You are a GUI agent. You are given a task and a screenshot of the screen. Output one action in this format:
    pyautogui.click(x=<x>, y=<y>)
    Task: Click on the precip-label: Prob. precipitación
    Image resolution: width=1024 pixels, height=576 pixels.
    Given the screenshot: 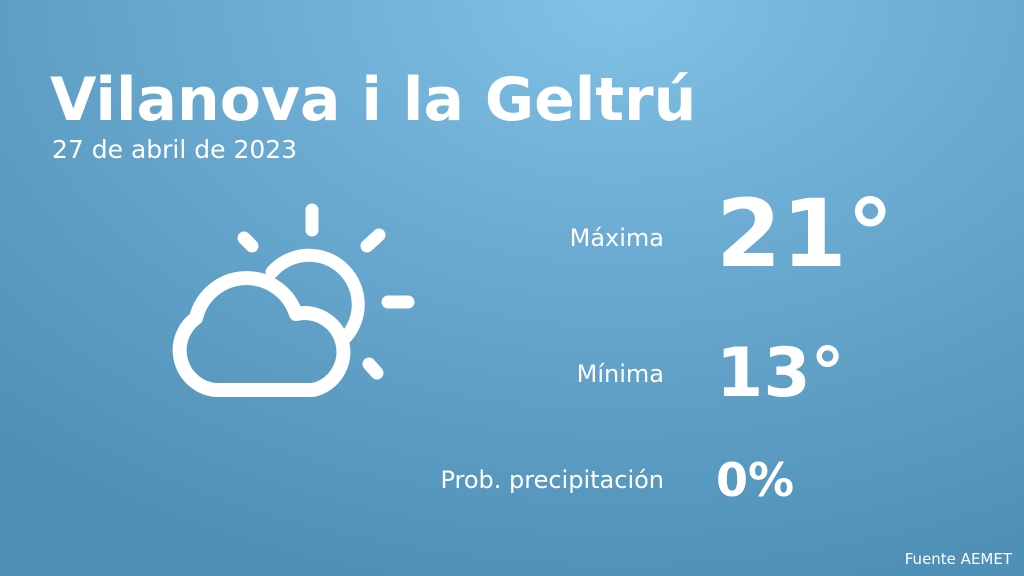 What is the action you would take?
    pyautogui.click(x=552, y=480)
    